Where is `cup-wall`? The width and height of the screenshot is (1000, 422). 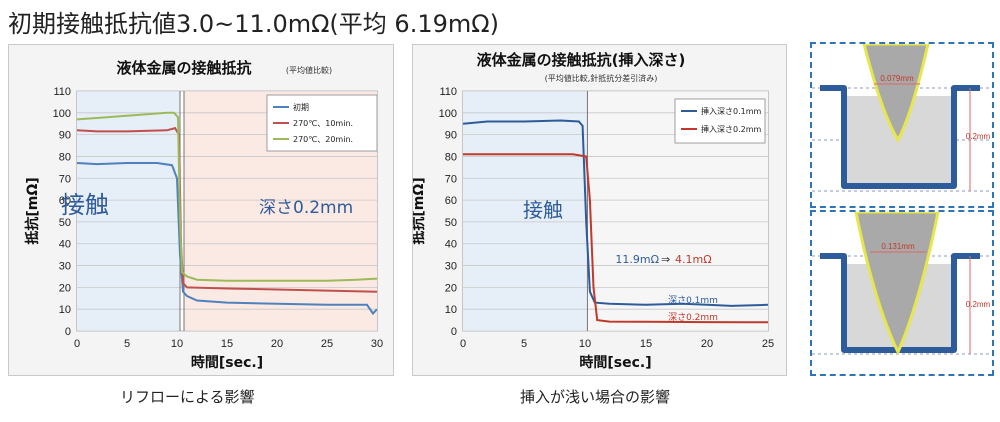 cup-wall is located at coordinates (900, 137).